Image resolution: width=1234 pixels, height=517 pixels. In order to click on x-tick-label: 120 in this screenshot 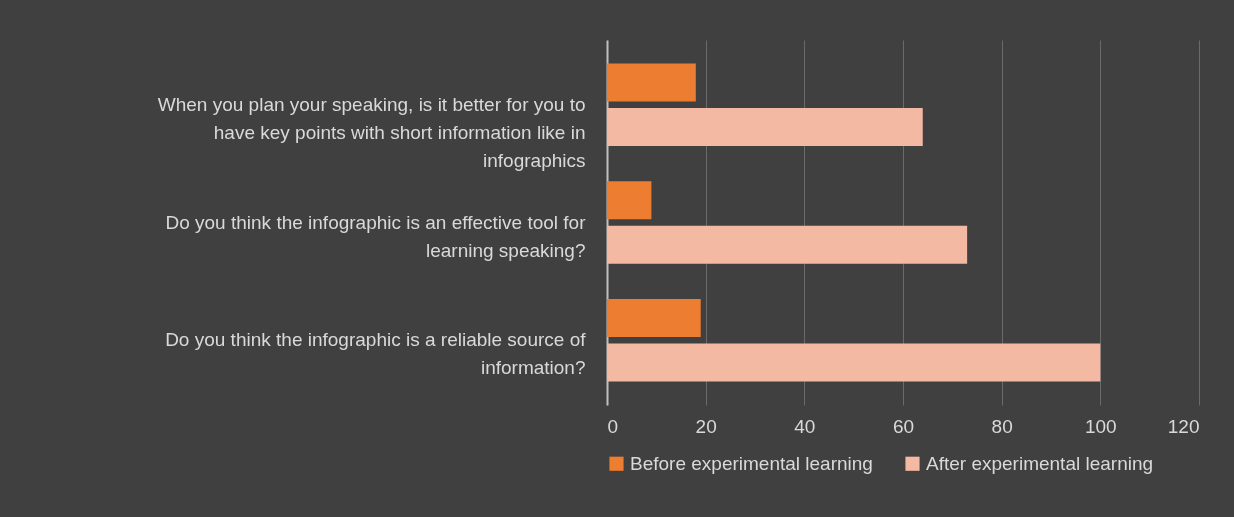, I will do `click(1183, 426)`.